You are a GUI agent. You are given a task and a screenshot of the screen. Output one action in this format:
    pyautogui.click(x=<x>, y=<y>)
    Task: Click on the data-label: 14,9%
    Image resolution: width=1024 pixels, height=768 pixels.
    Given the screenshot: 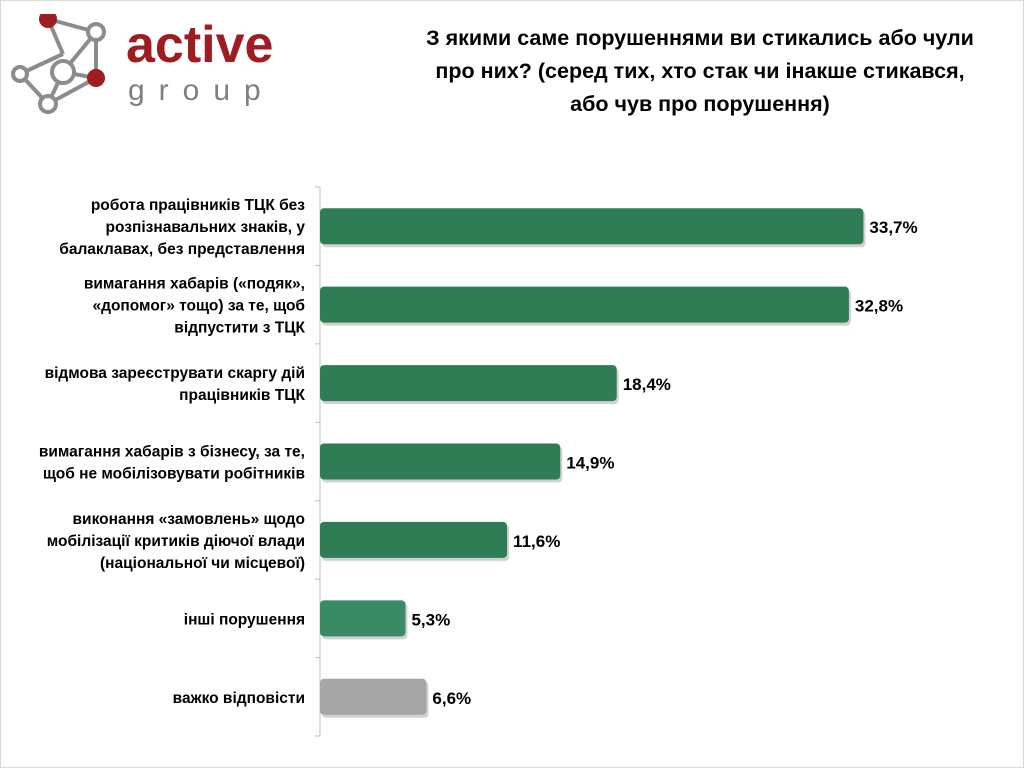 What is the action you would take?
    pyautogui.click(x=590, y=463)
    